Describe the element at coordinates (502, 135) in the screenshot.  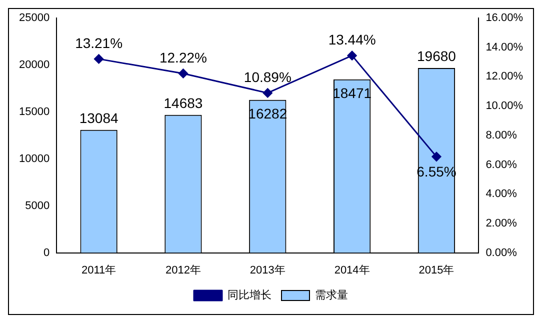
I see `y2-tick-label: 8.00%` at that location.